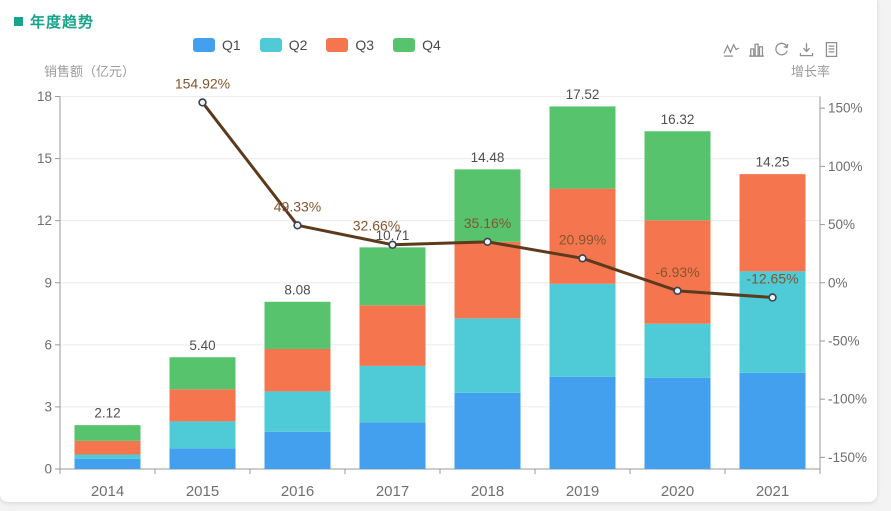 The width and height of the screenshot is (891, 511). What do you see at coordinates (582, 147) in the screenshot?
I see `bar-segment-q4-2019` at bounding box center [582, 147].